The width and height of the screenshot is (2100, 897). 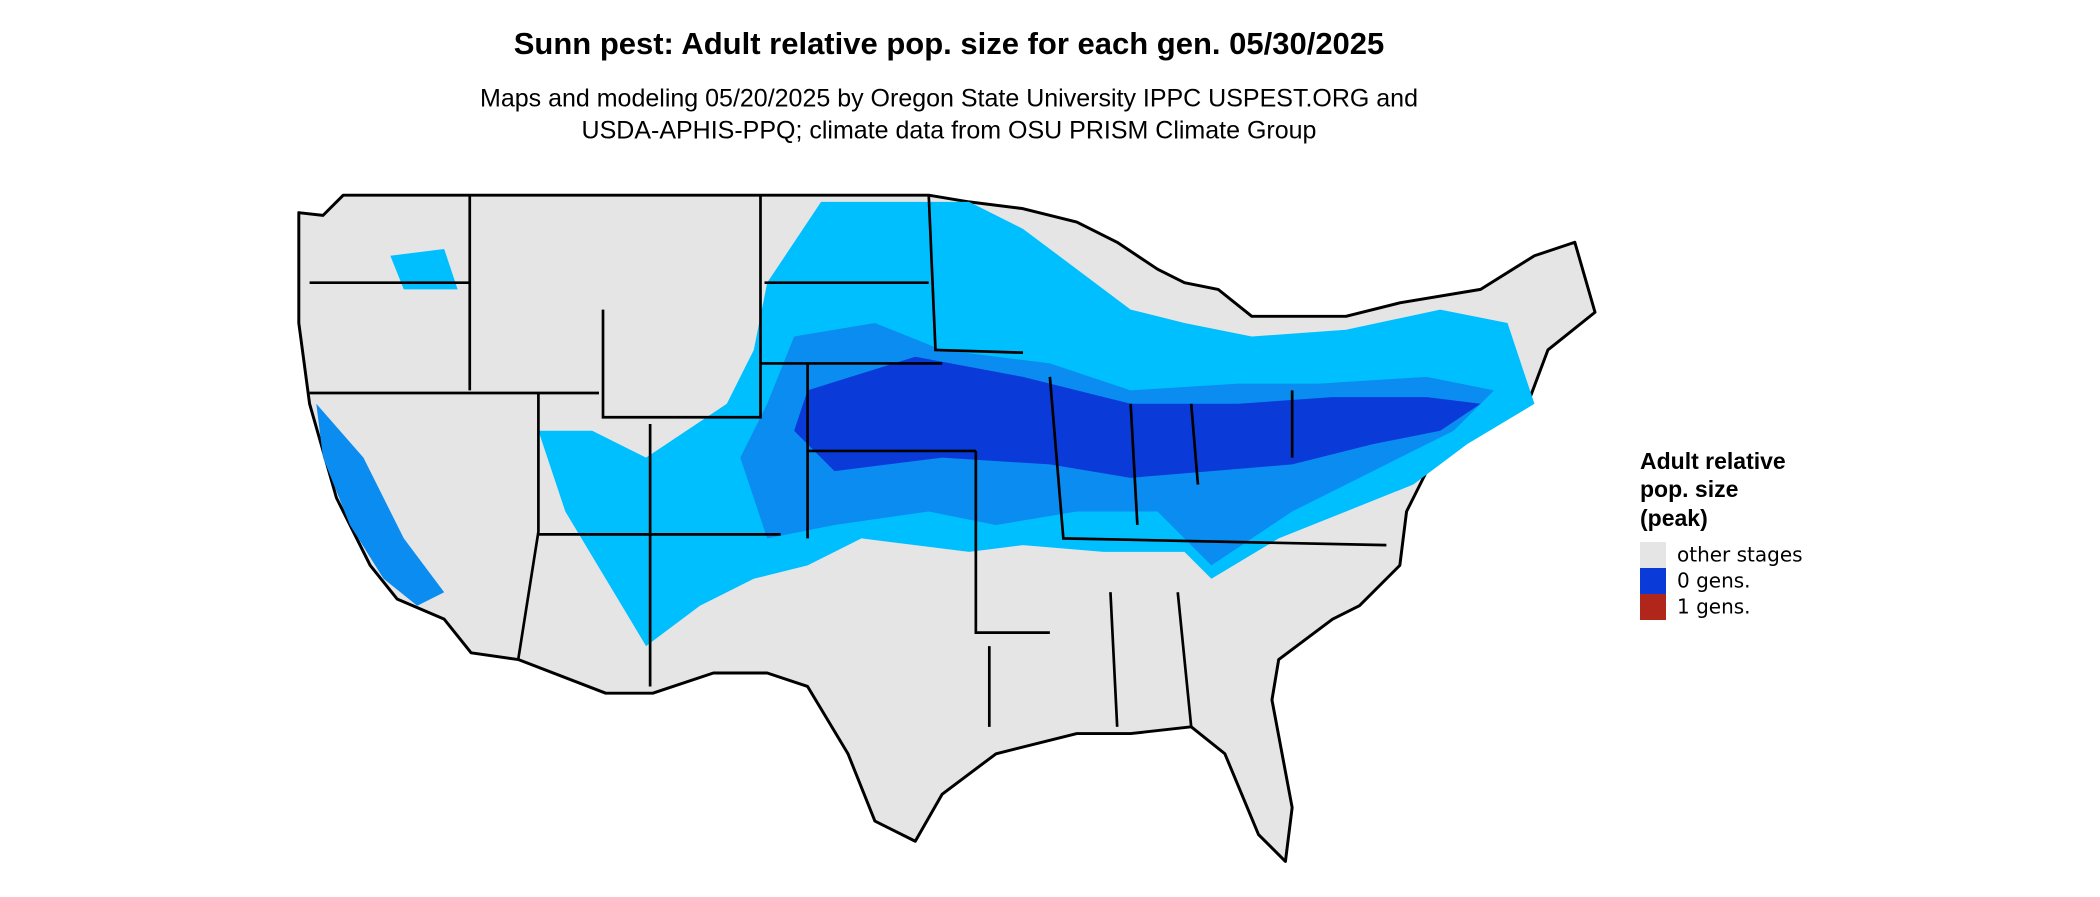 I want to click on legend-title: Adult relative, so click(x=1713, y=461).